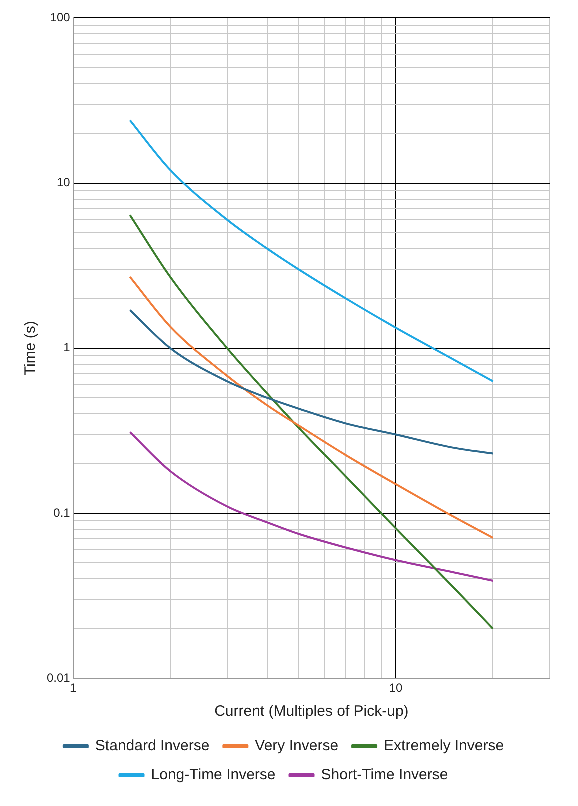  I want to click on y-tick-label: 1, so click(67, 347).